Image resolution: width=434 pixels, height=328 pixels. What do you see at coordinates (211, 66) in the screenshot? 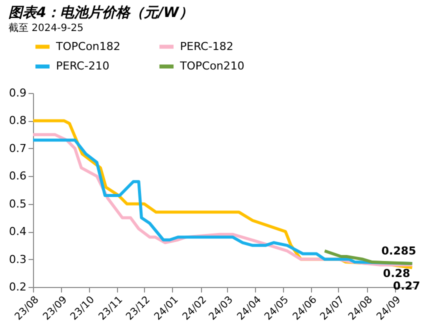
I see `legend-label: TOPCon210` at bounding box center [211, 66].